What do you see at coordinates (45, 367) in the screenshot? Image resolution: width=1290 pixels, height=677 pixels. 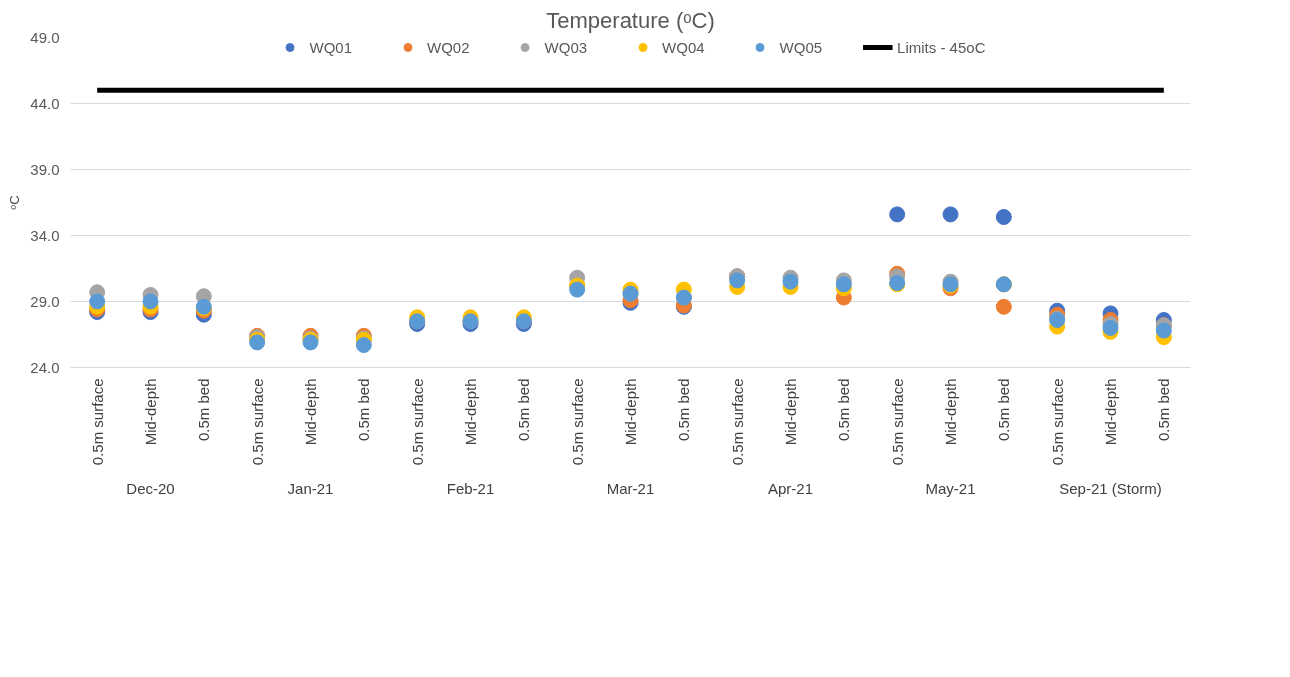 I see `y-tick-label: 24.0` at bounding box center [45, 367].